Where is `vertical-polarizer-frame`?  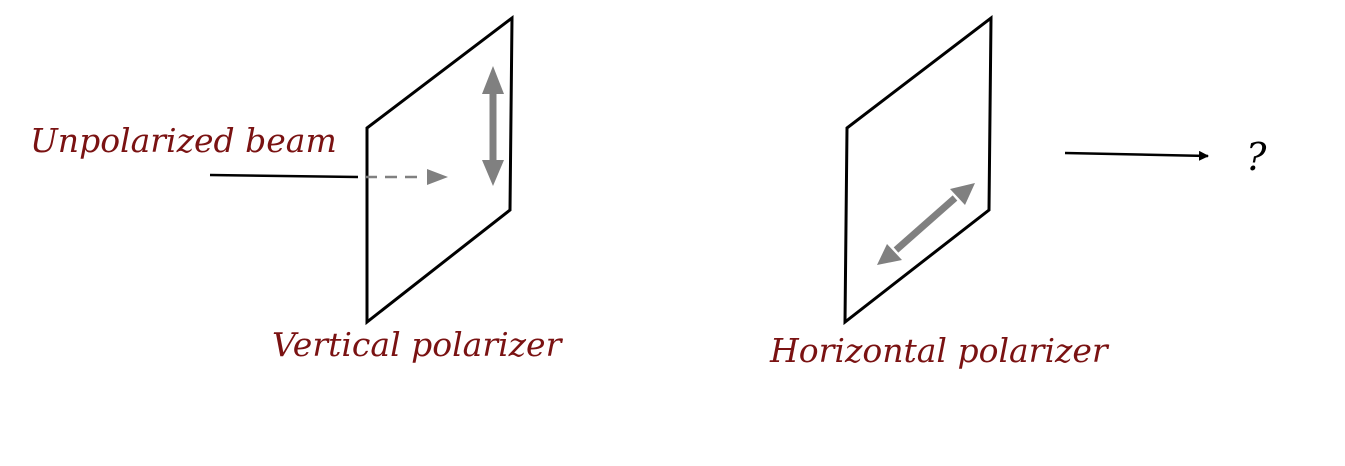 vertical-polarizer-frame is located at coordinates (439, 170).